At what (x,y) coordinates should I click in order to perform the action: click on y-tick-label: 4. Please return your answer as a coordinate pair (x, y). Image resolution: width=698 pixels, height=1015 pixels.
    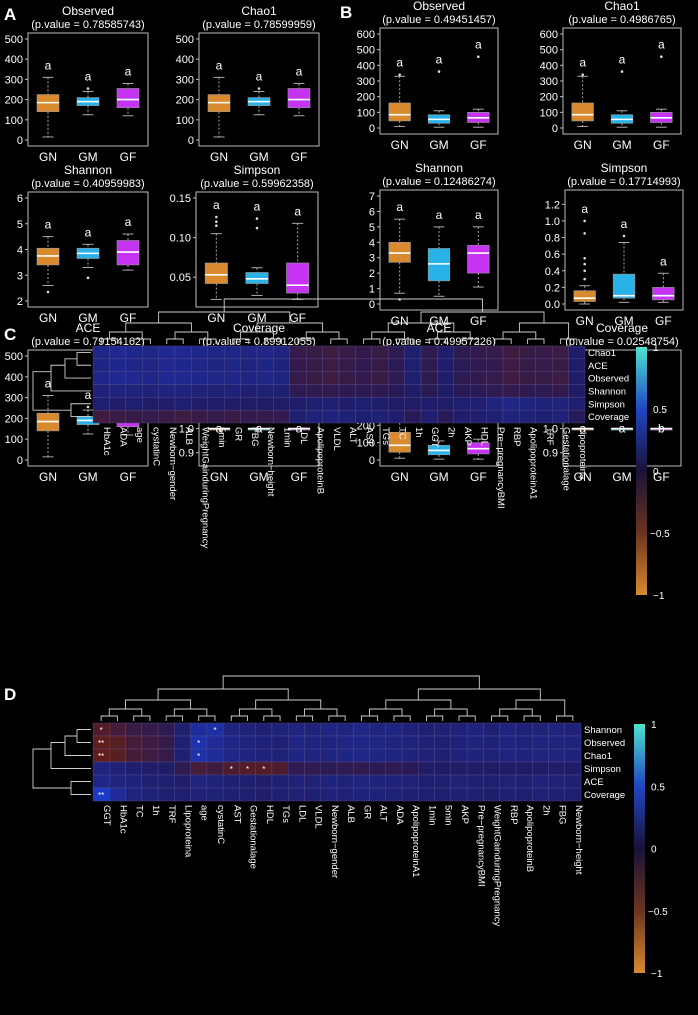
    Looking at the image, I should click on (372, 243).